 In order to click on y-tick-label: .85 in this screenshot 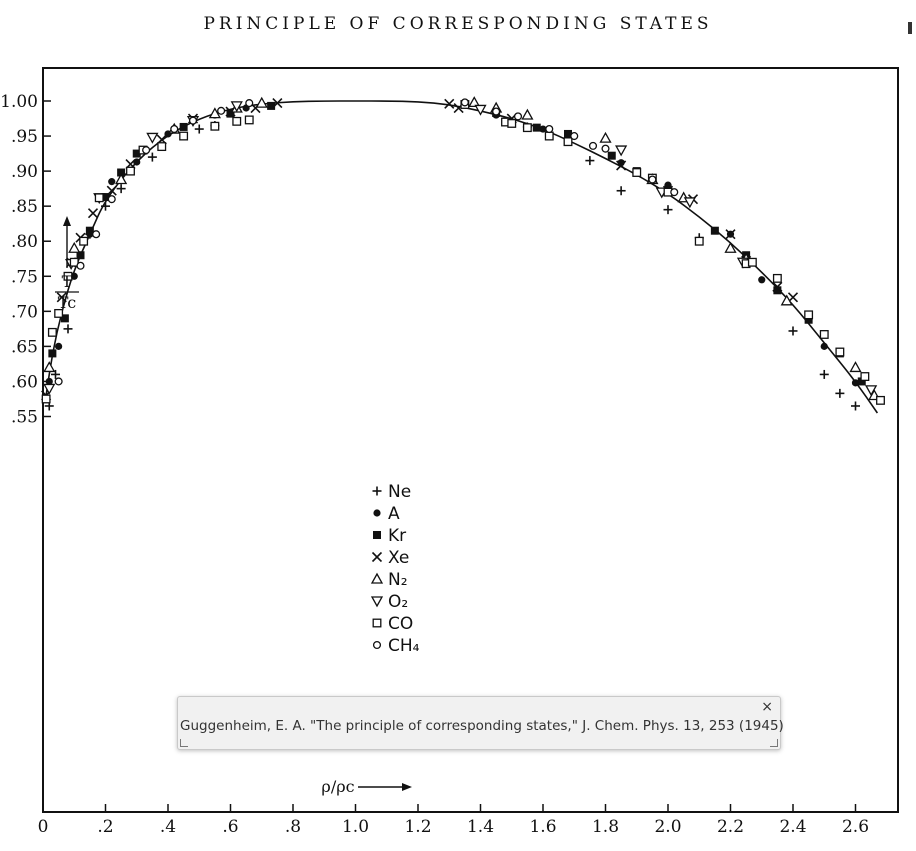, I will do `click(24, 207)`.